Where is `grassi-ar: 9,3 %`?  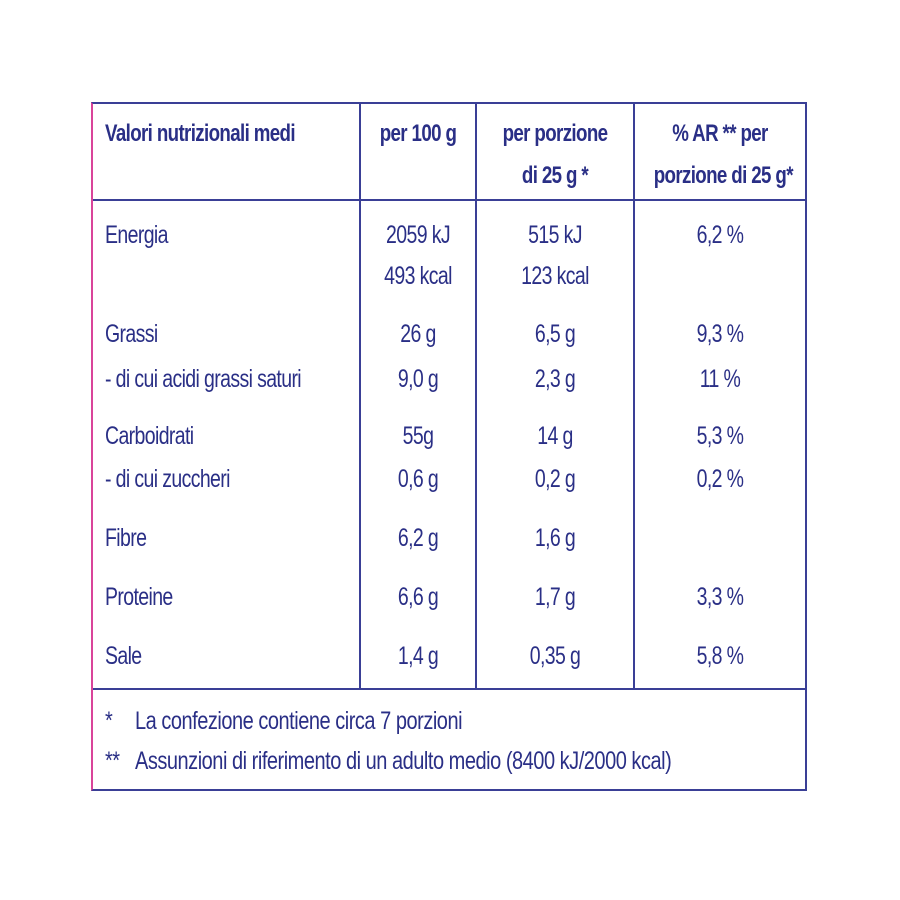 grassi-ar: 9,3 % is located at coordinates (720, 334).